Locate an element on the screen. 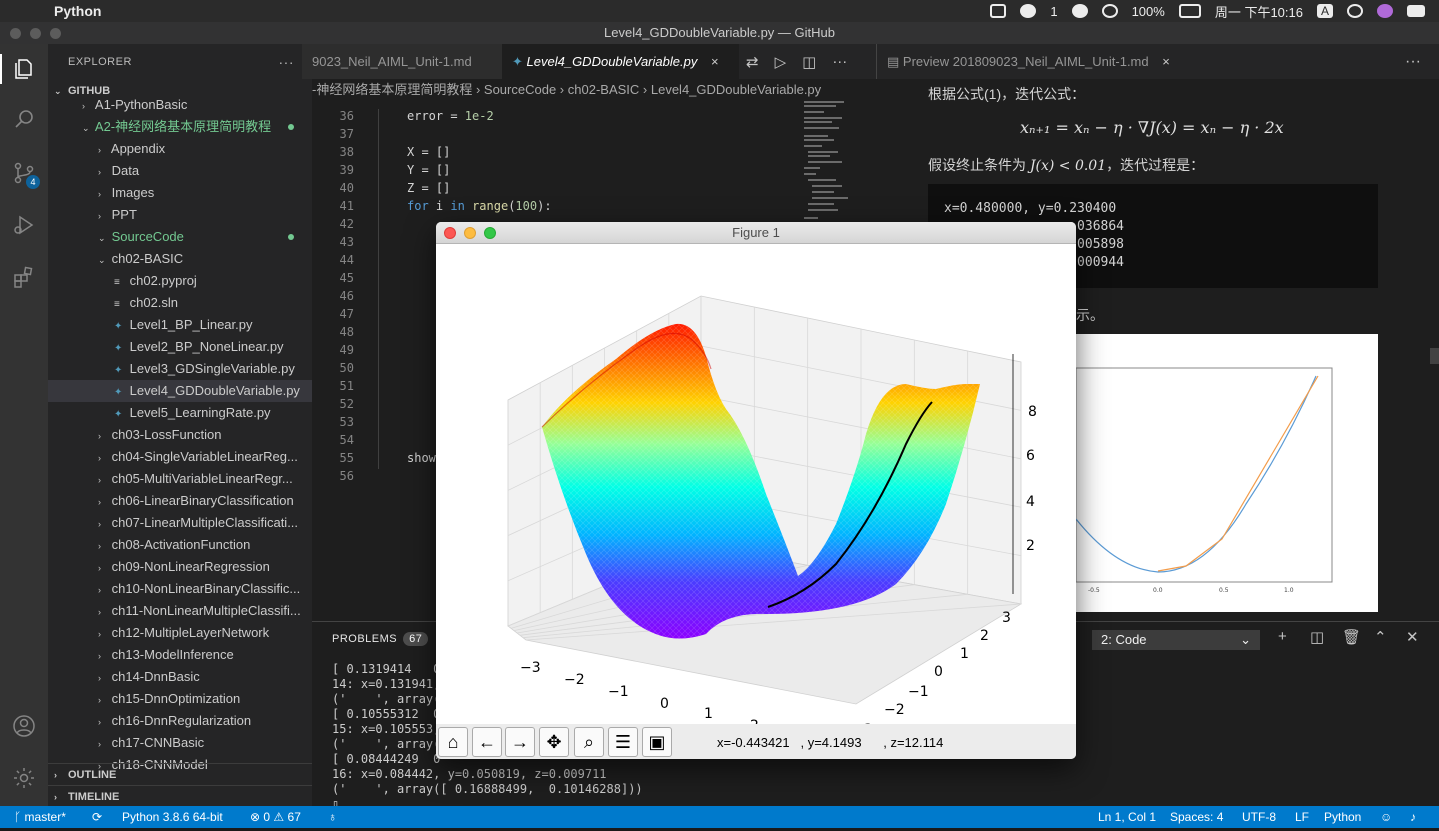  folder-item: › ch12-MultipleLayerNetwork is located at coordinates (180, 633).